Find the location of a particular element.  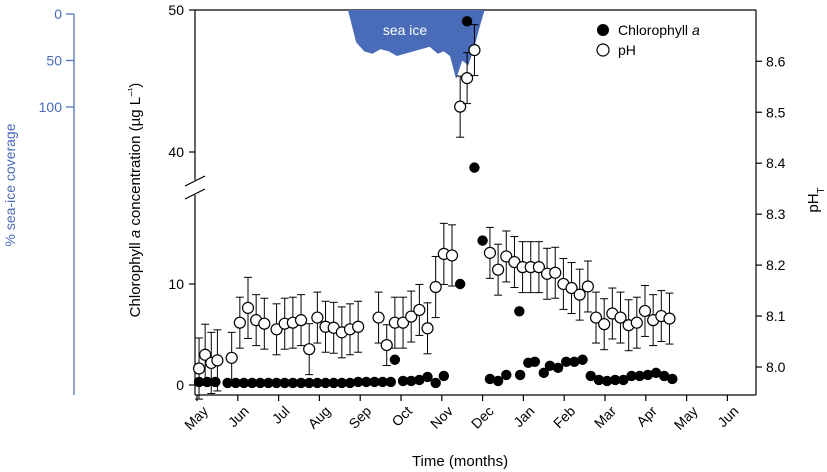

legend-chlorophyll-marker is located at coordinates (603, 30).